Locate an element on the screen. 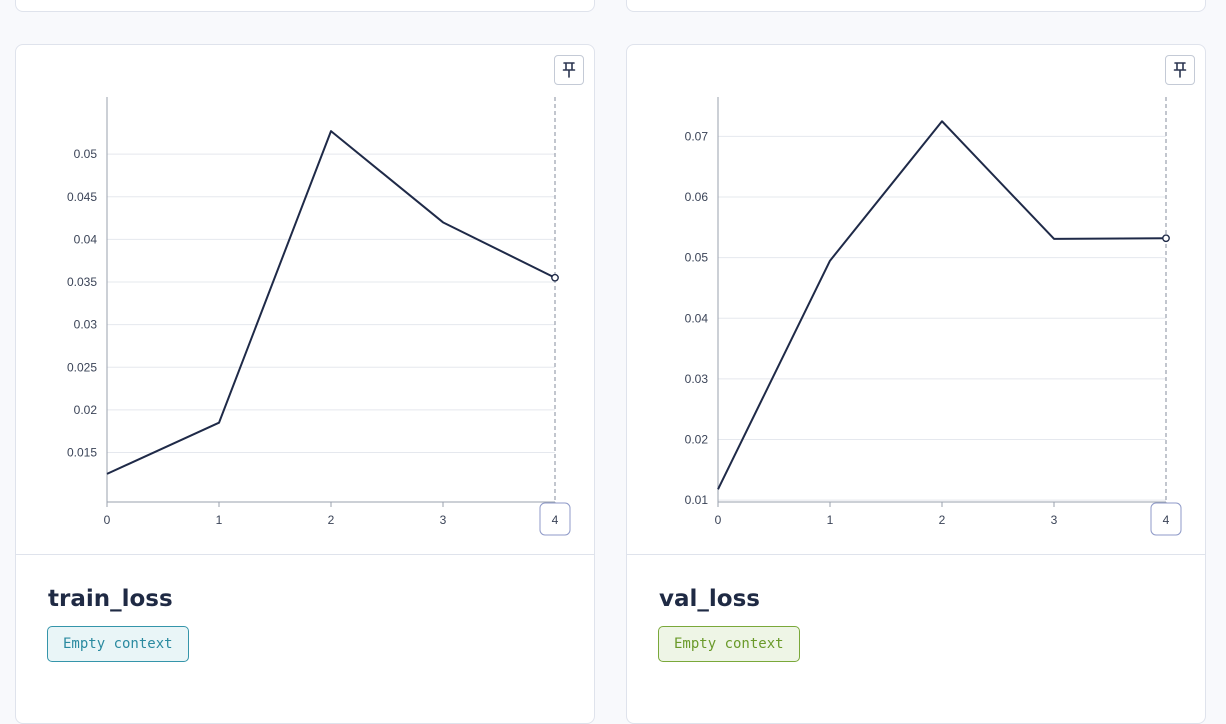 The image size is (1226, 724). y-tick-label: 0.045 is located at coordinates (82, 197).